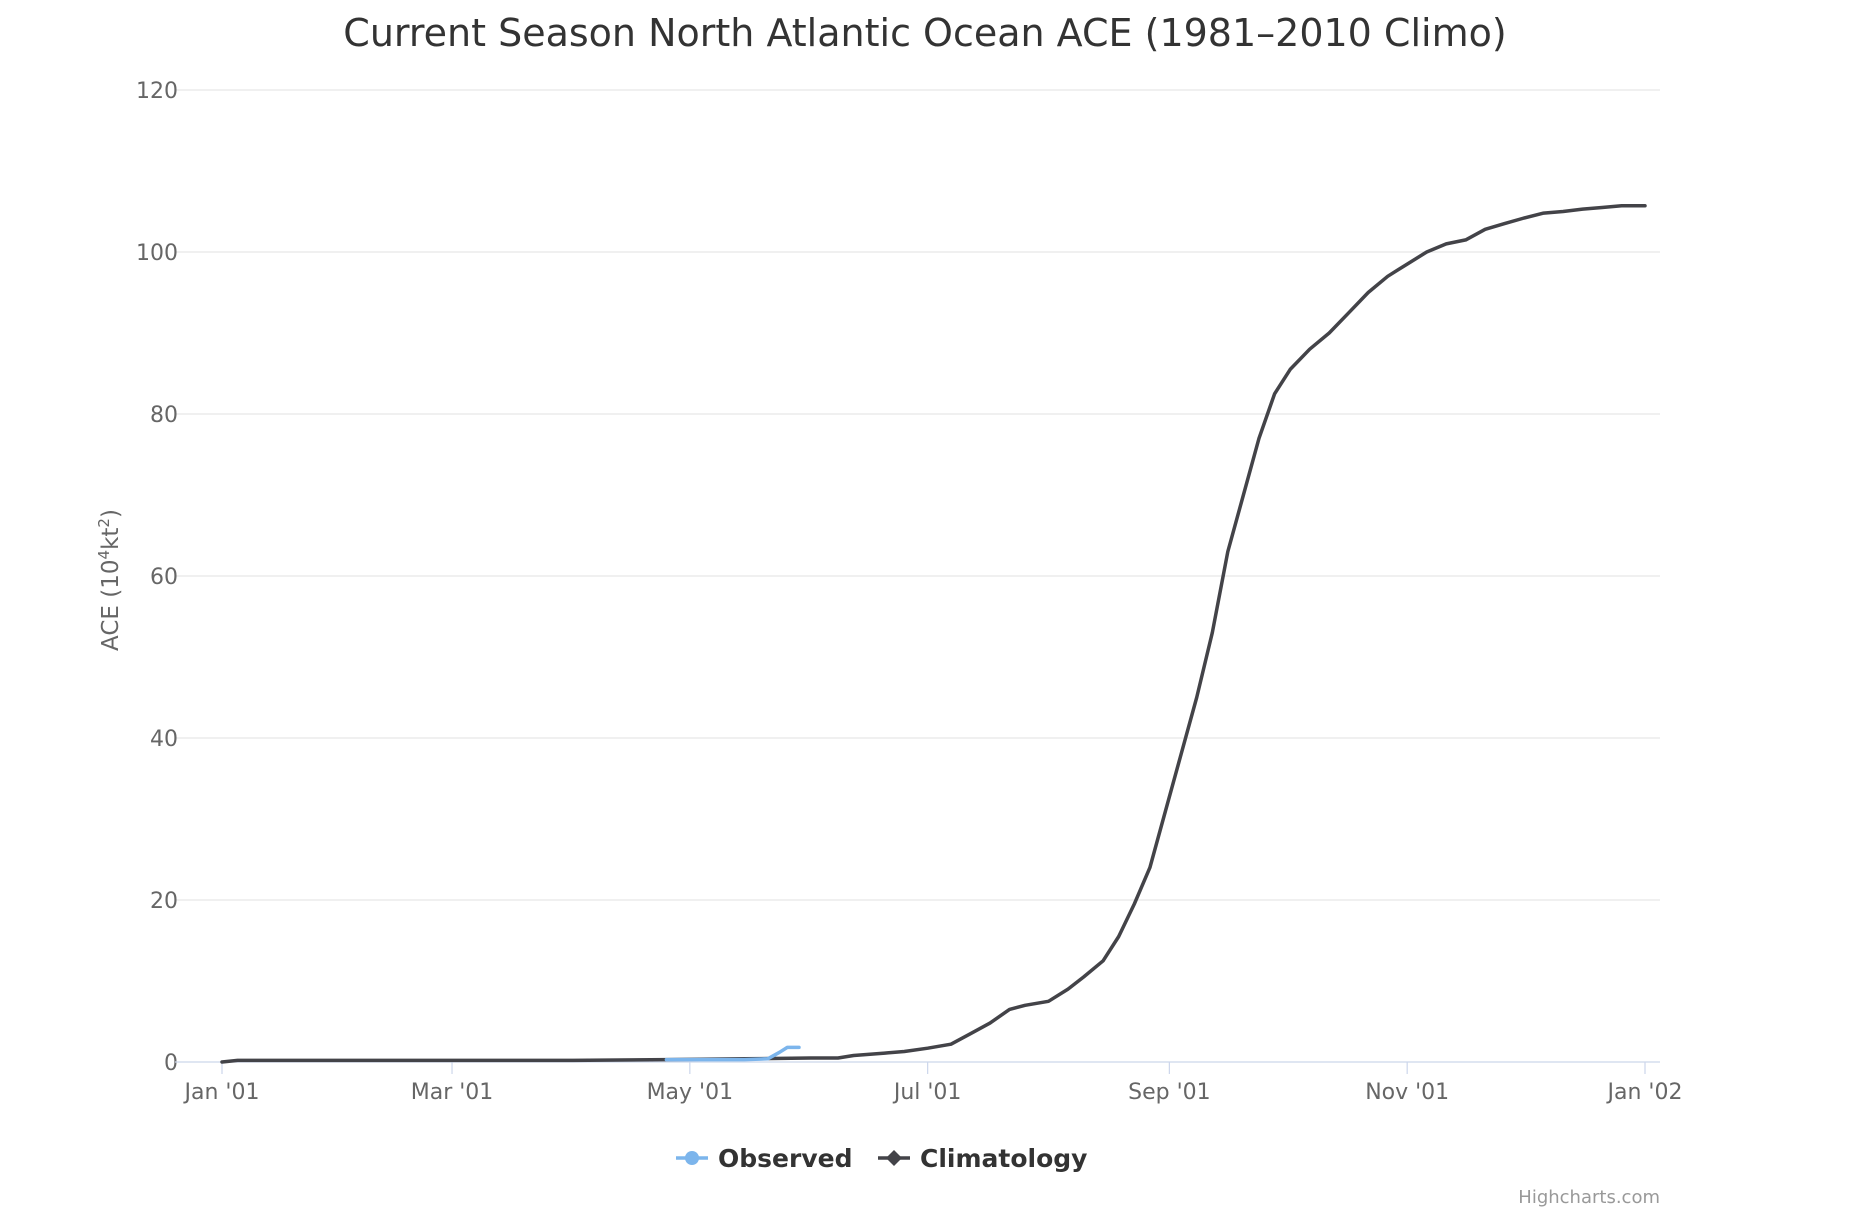 Image resolution: width=1850 pixels, height=1220 pixels. What do you see at coordinates (221, 1092) in the screenshot?
I see `x-tick-label: Jan '01` at bounding box center [221, 1092].